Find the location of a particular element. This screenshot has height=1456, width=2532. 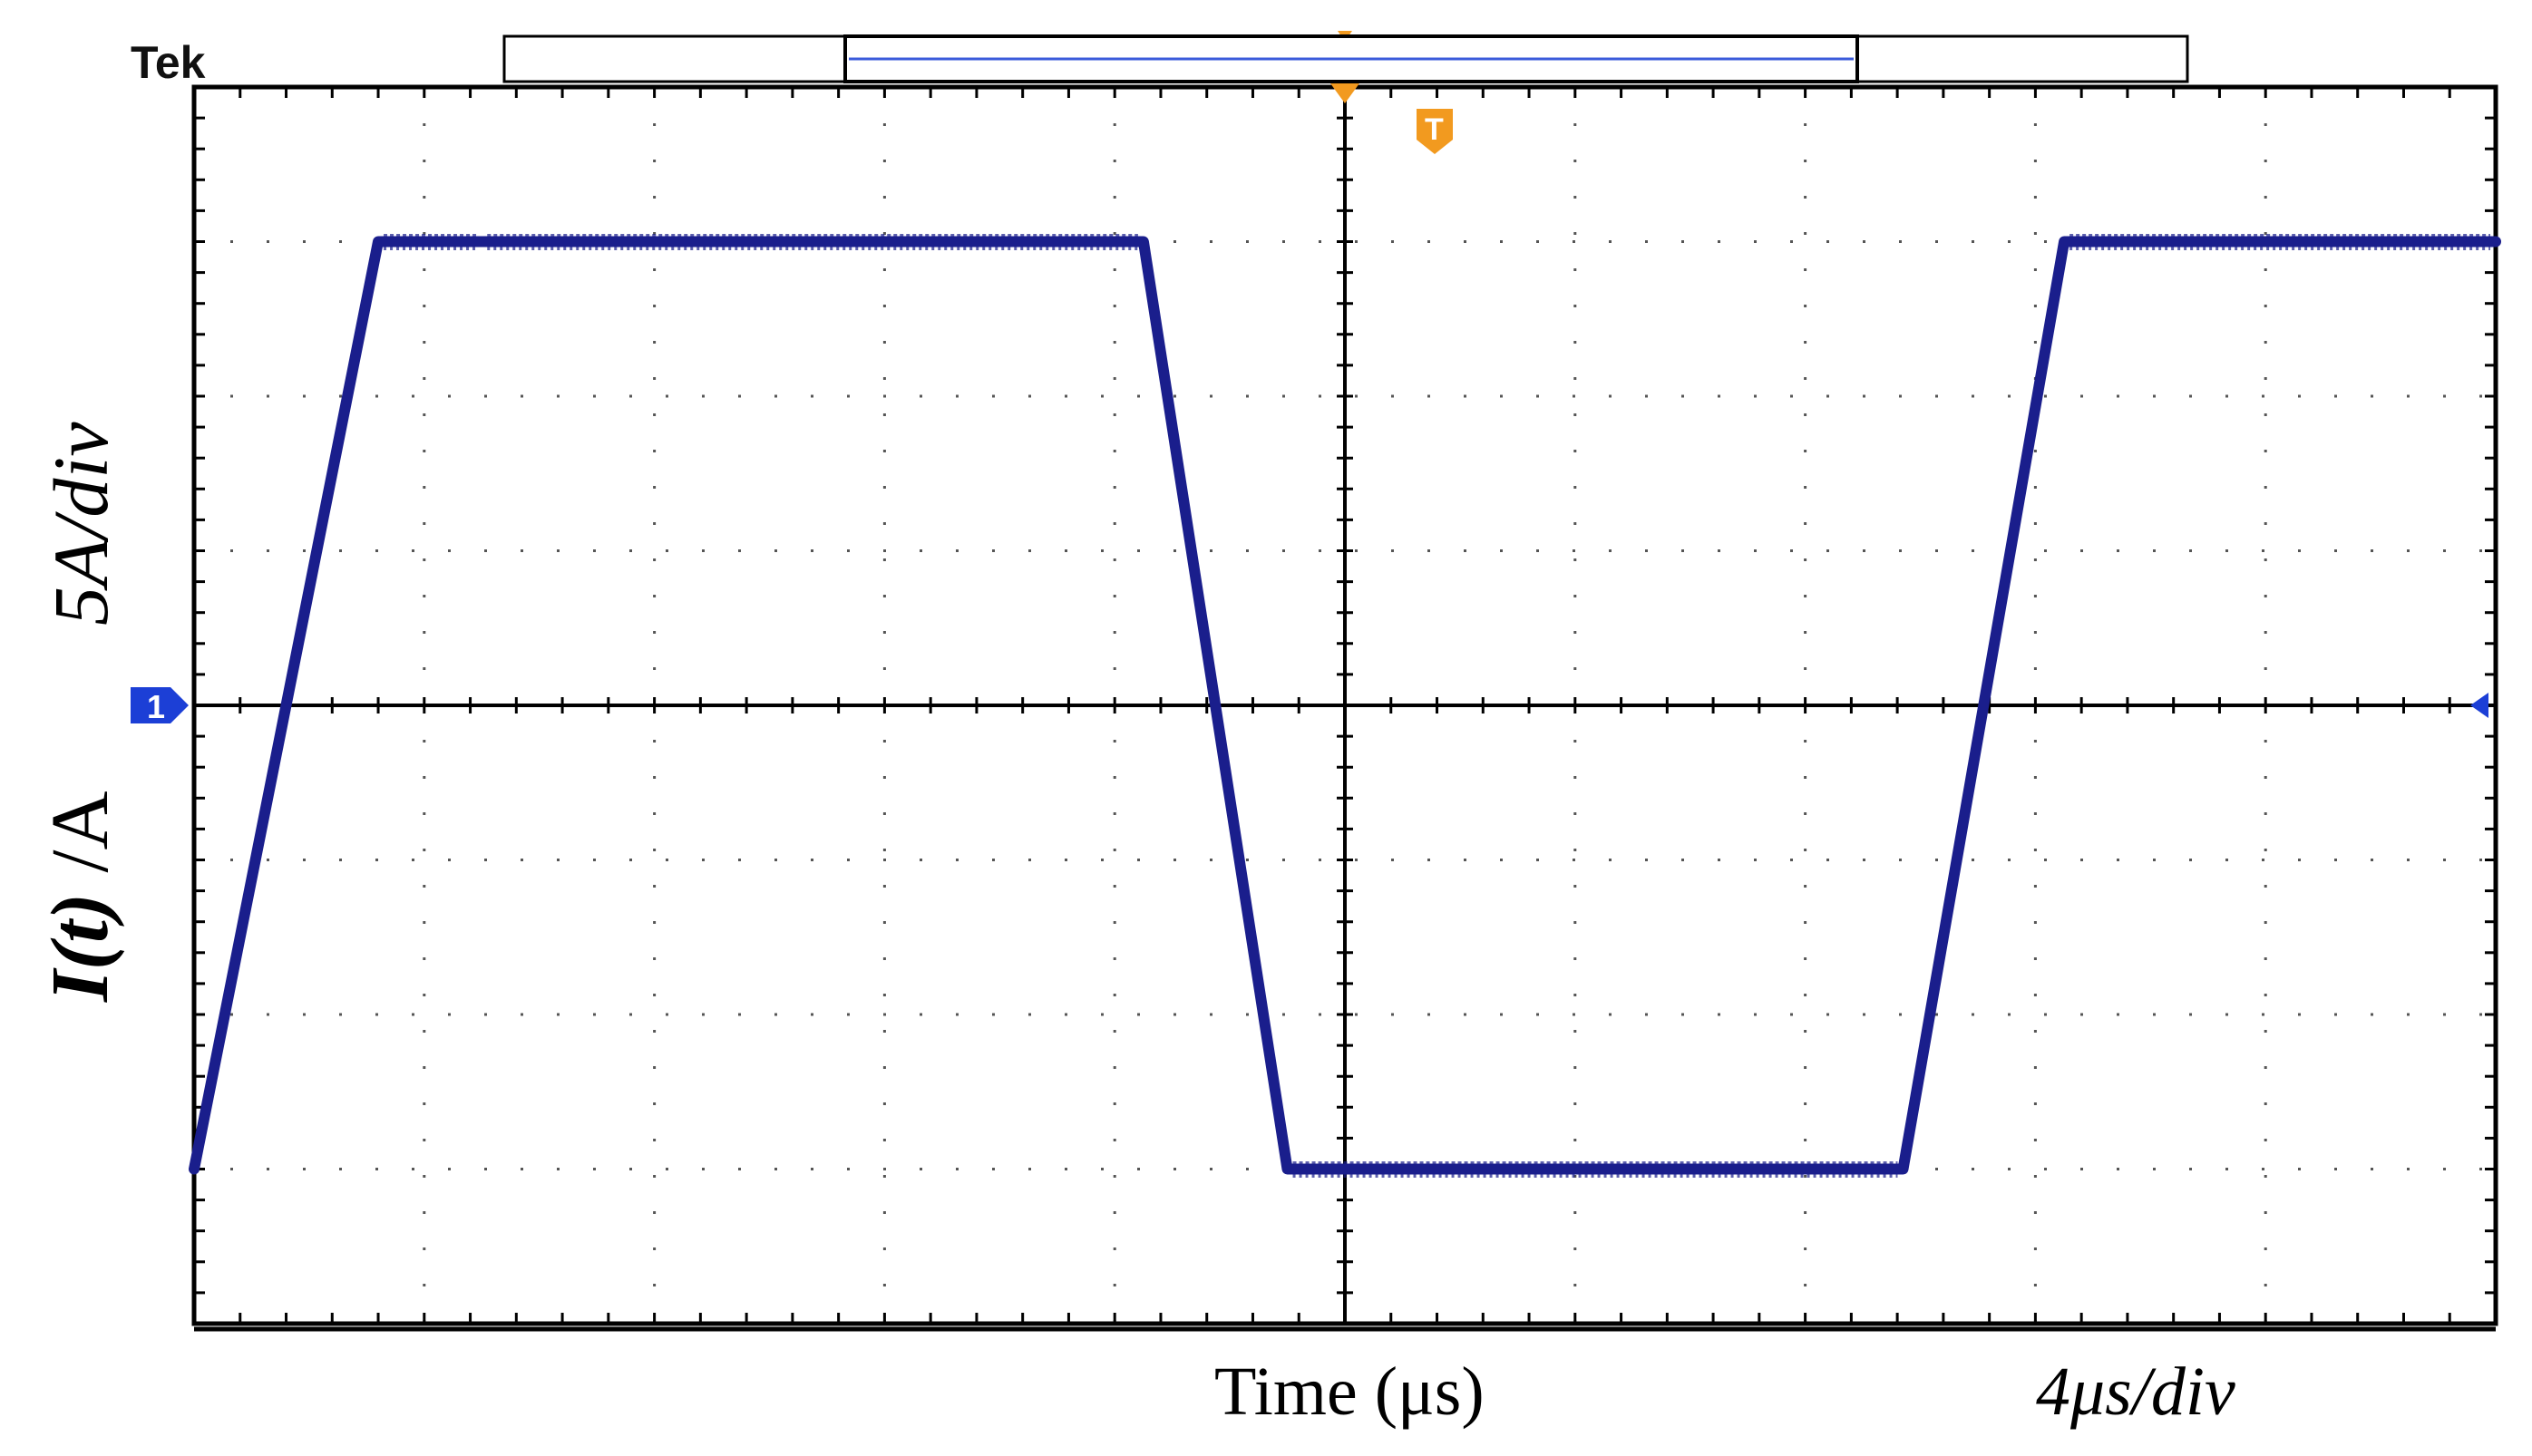

trigger-level-marker-label: T is located at coordinates (1434, 129).